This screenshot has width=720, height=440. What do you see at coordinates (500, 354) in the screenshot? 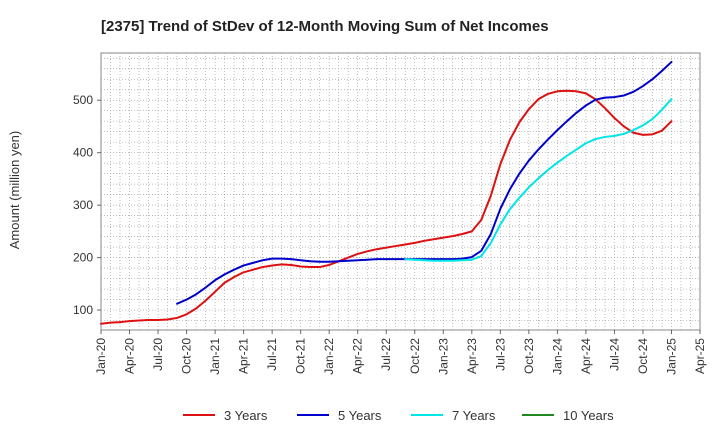
I see `x-tick-label: Jul-23` at bounding box center [500, 354].